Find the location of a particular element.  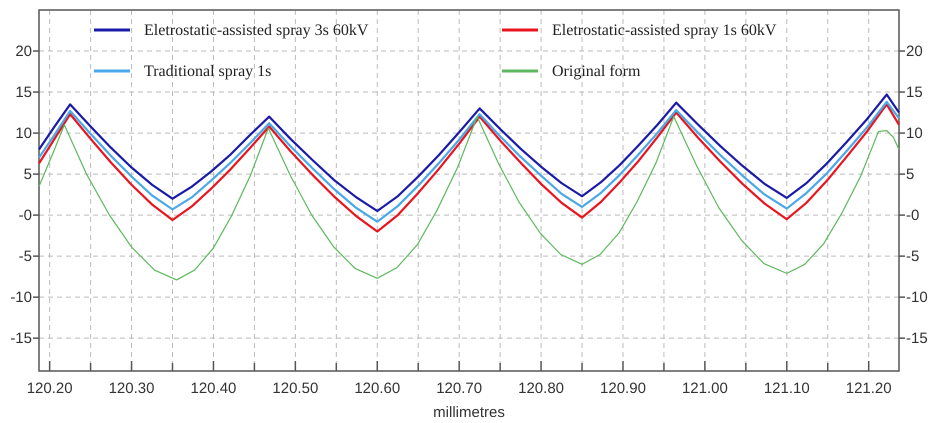

legend-label: Traditional spray 1s is located at coordinates (208, 71).